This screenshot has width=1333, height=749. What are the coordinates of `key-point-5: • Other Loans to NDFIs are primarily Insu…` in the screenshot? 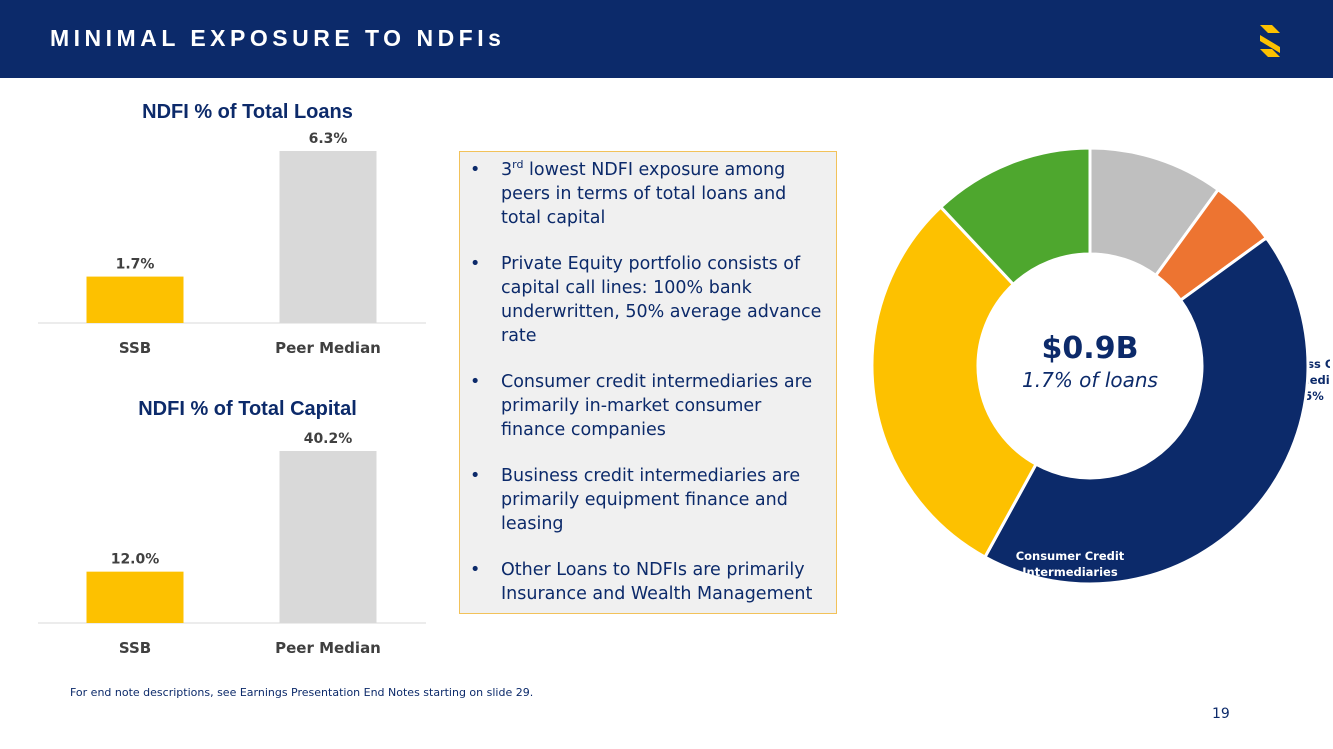 It's located at (641, 582).